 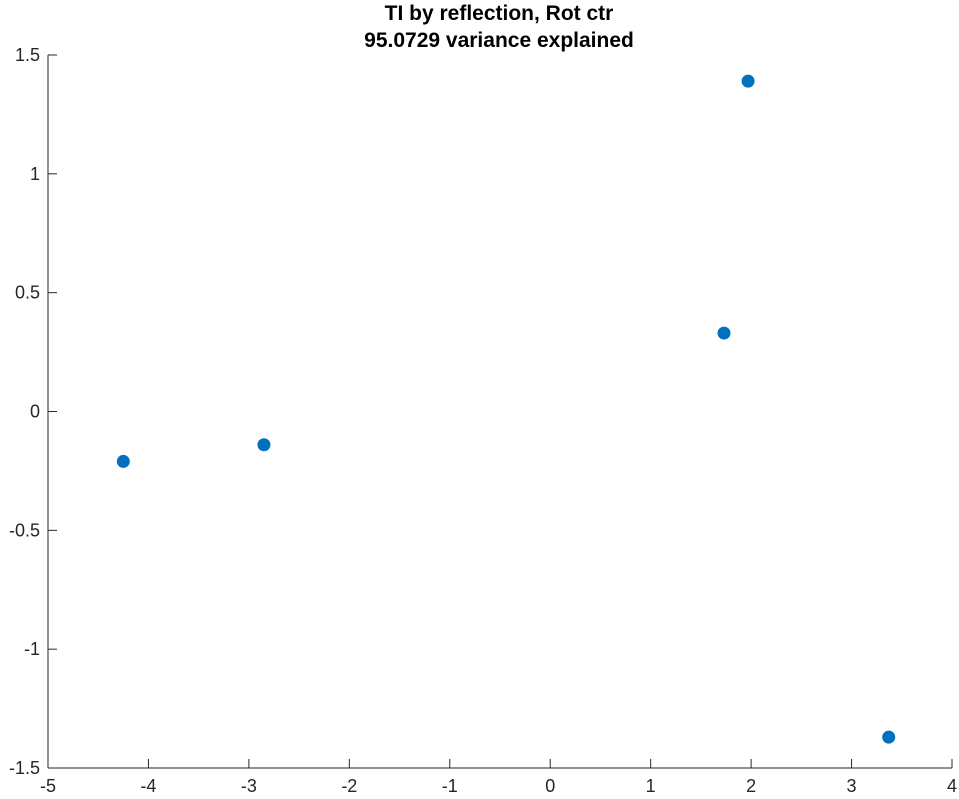 I want to click on x-ticks: -5 -4 -3 -2 -1 0 1 2 3 4, so click(x=498, y=777).